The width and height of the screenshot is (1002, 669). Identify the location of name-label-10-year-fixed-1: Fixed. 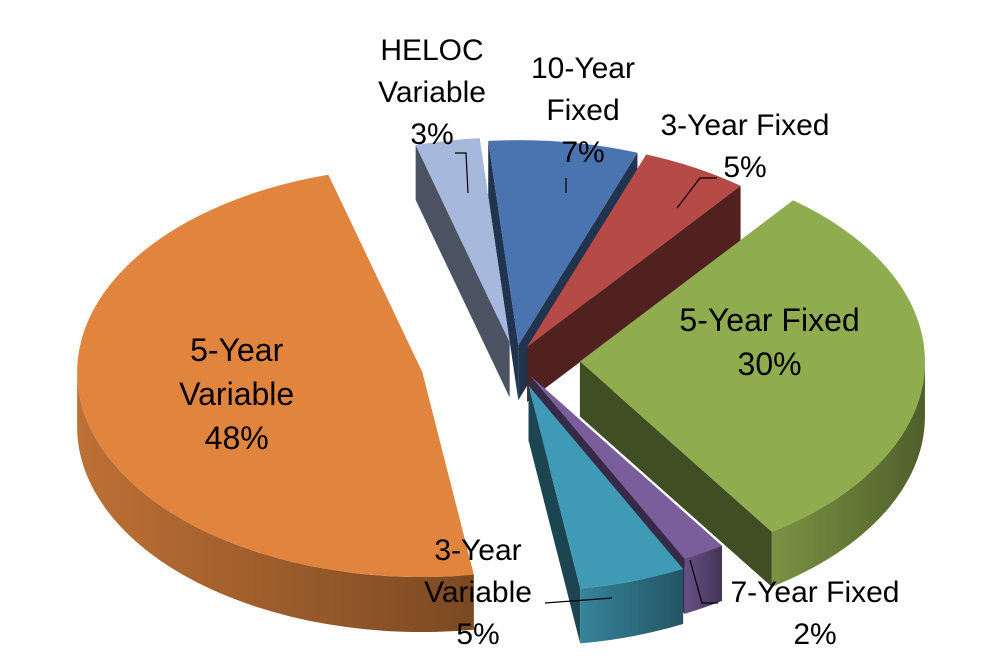
(582, 110).